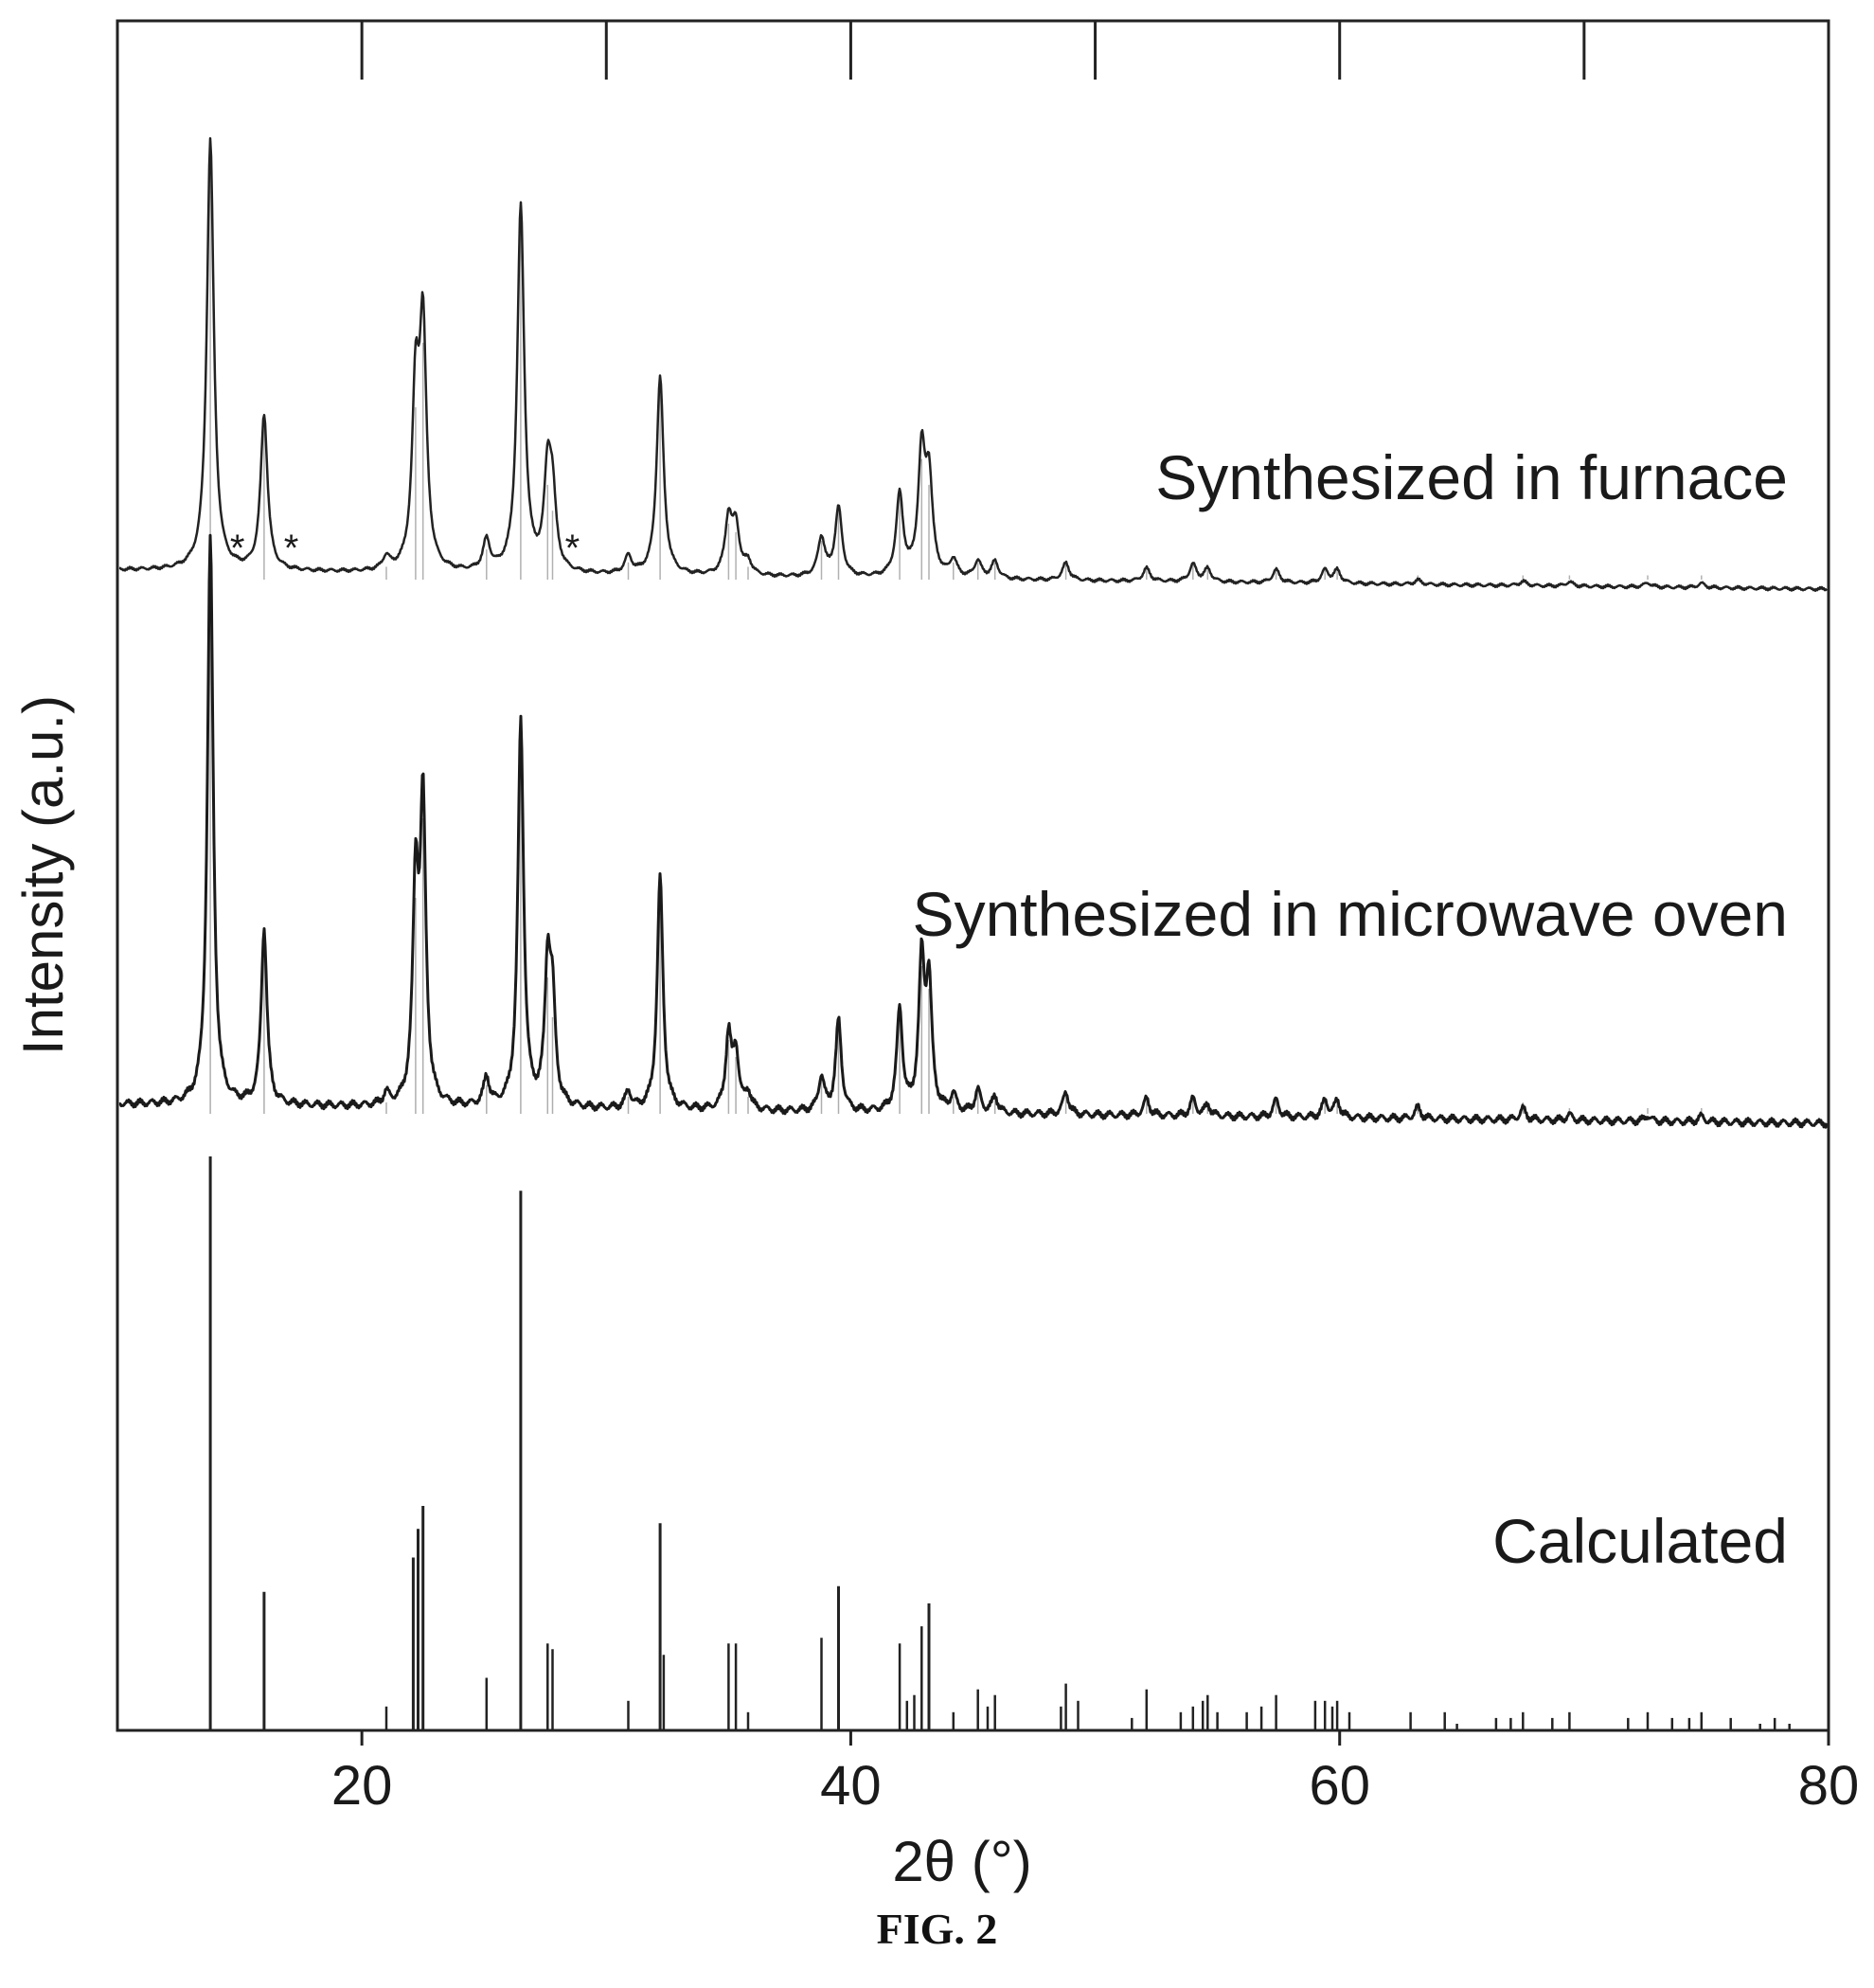 This screenshot has width=1874, height=1988. I want to click on x-tick-label: 20, so click(362, 1786).